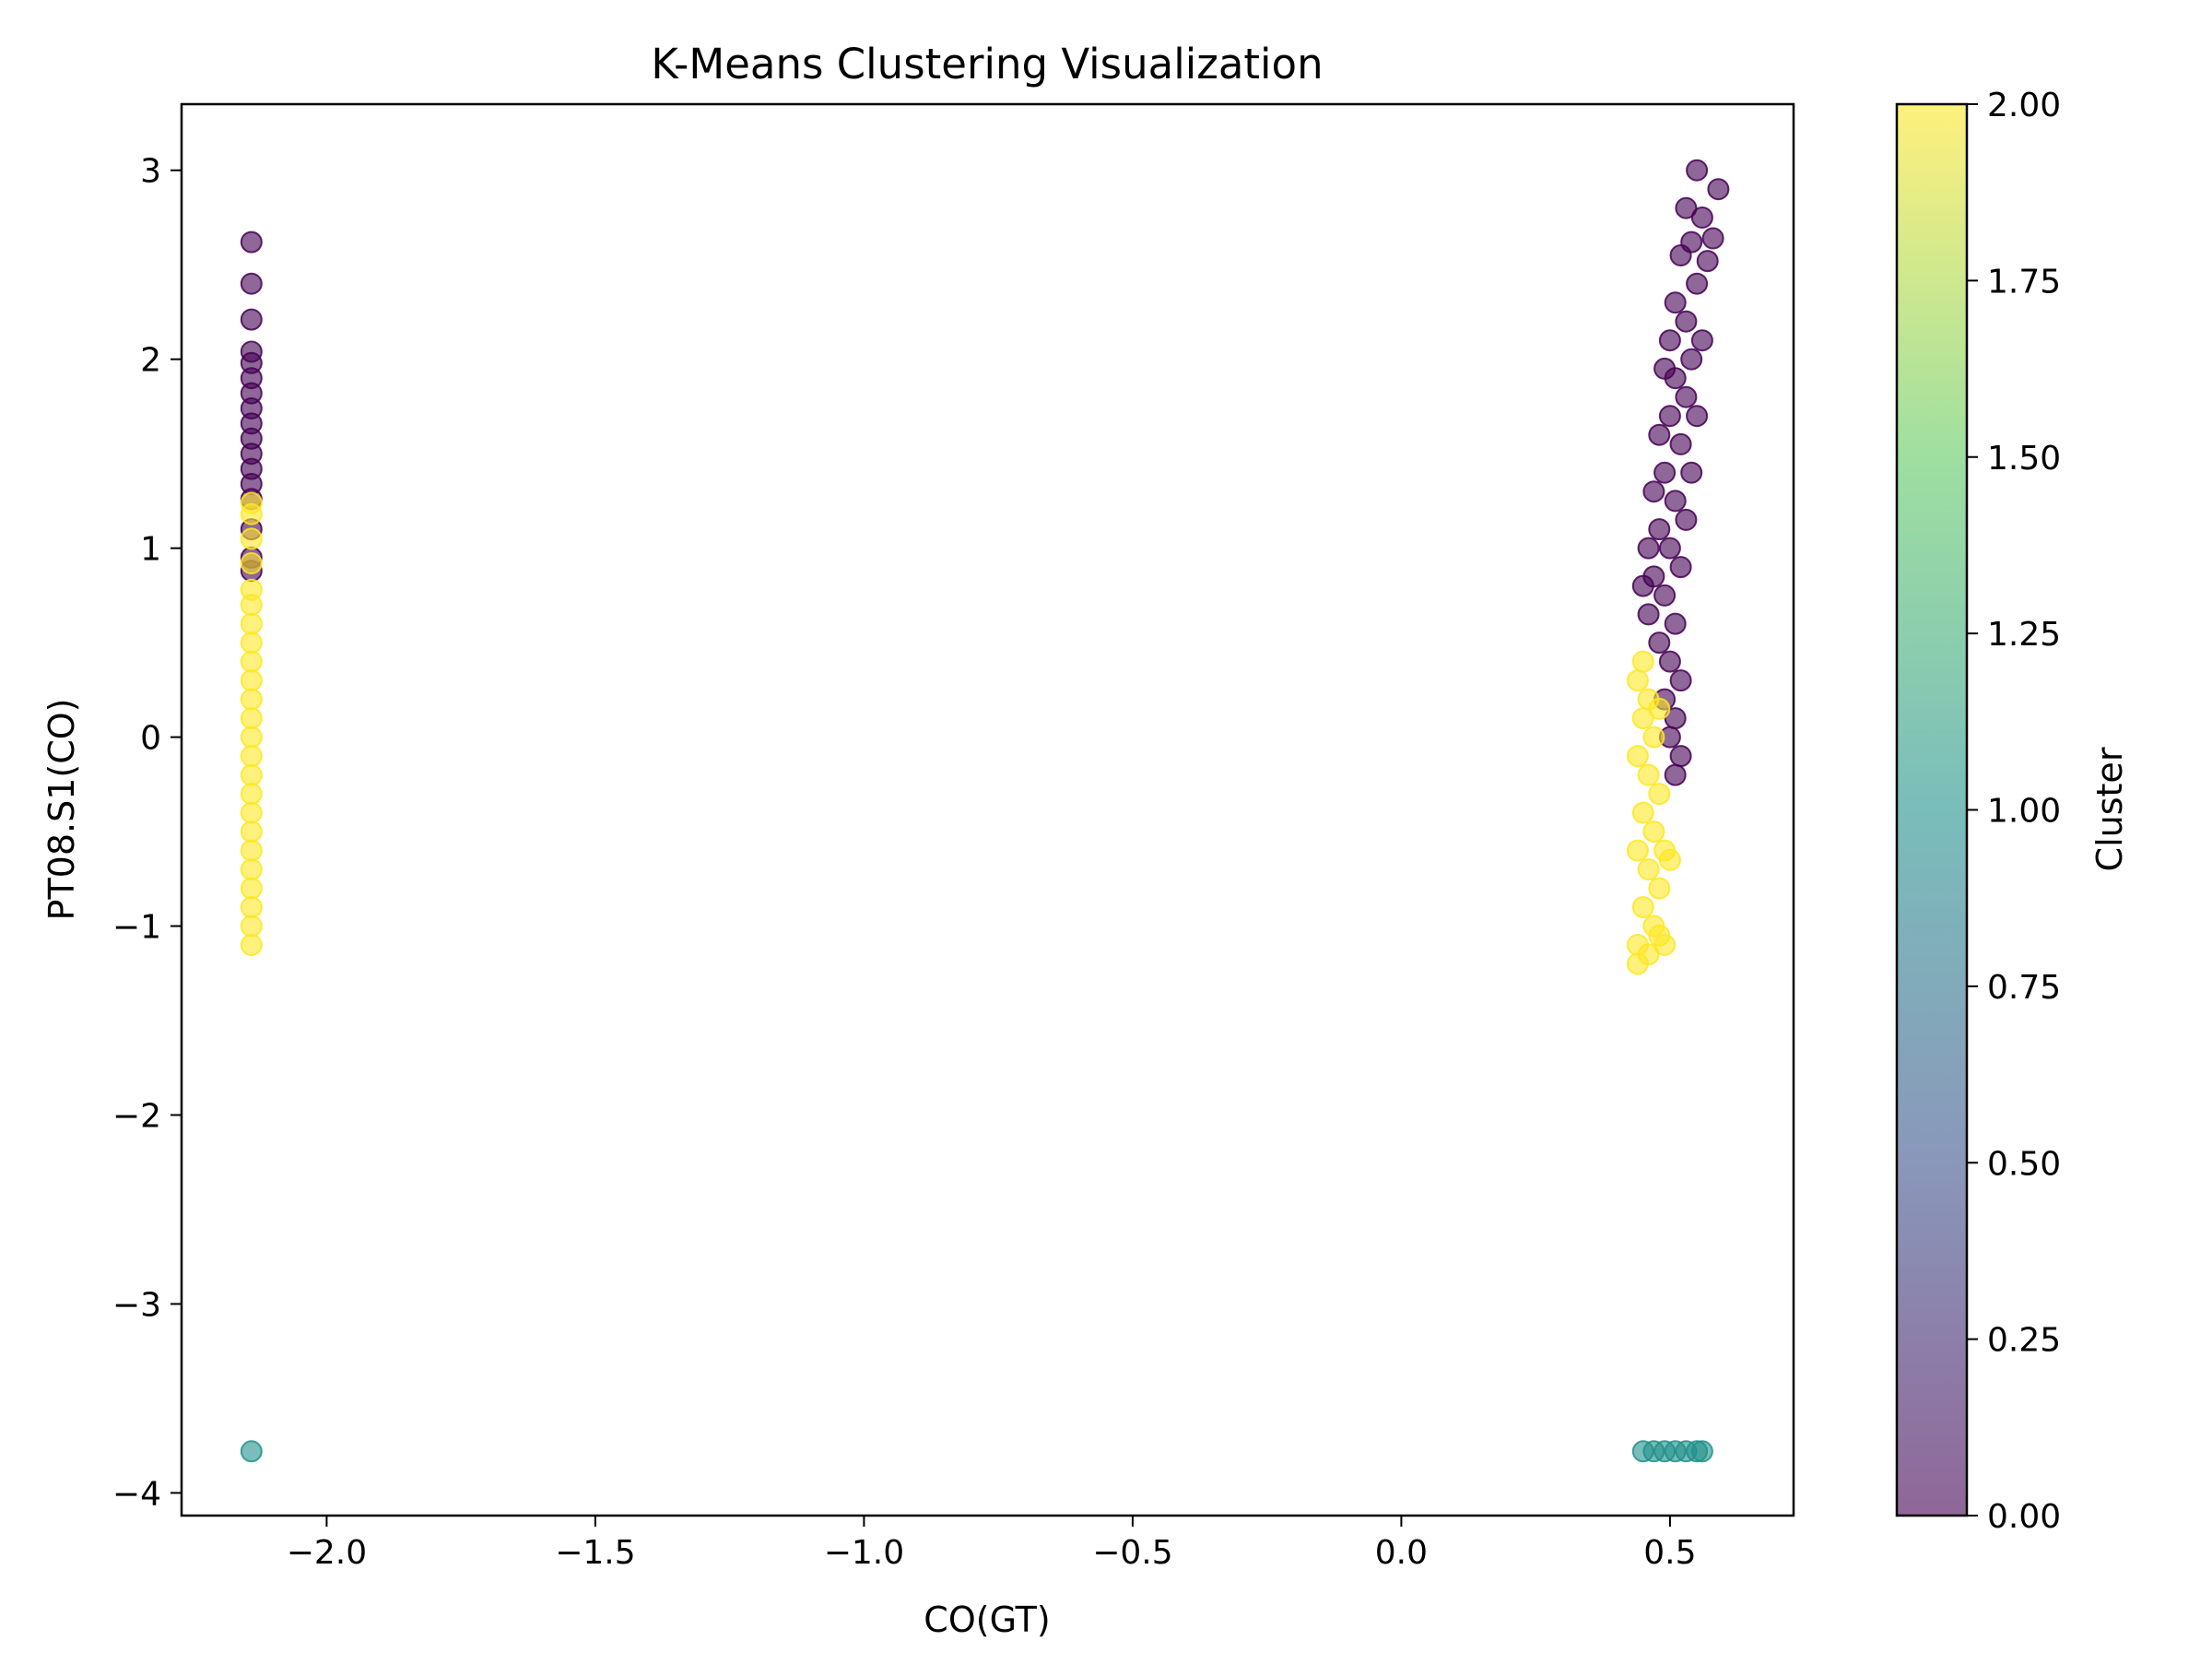  Describe the element at coordinates (136, 1305) in the screenshot. I see `y-tick-label-1: −3` at that location.